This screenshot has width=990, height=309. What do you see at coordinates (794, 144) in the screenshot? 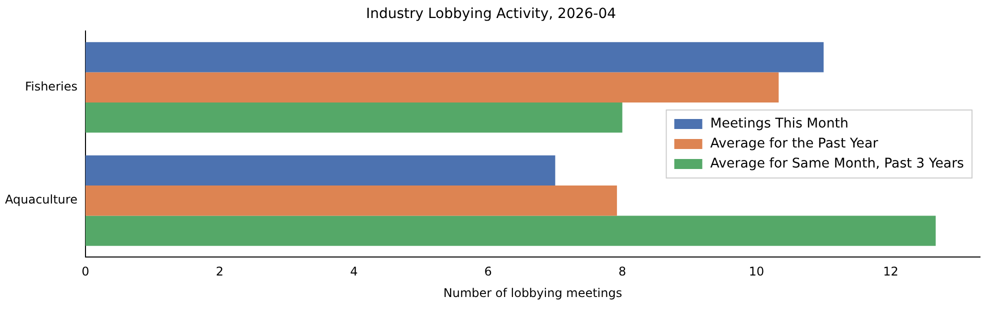
I see `legend-label: Average for the Past Year` at bounding box center [794, 144].